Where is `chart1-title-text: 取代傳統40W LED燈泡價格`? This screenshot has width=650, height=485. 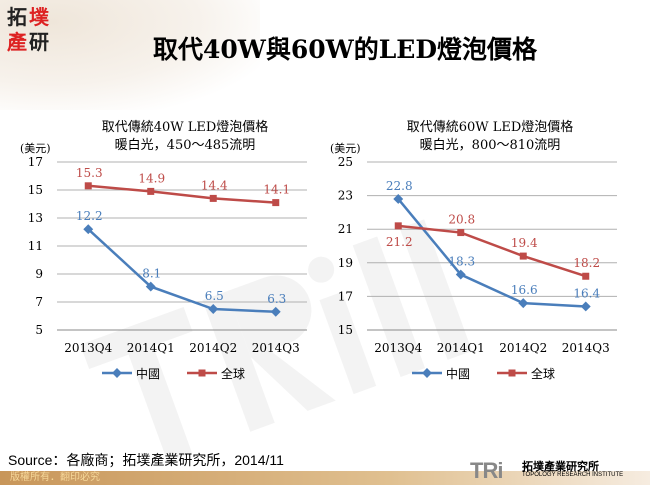
chart1-title-text: 取代傳統40W LED燈泡價格 is located at coordinates (185, 127).